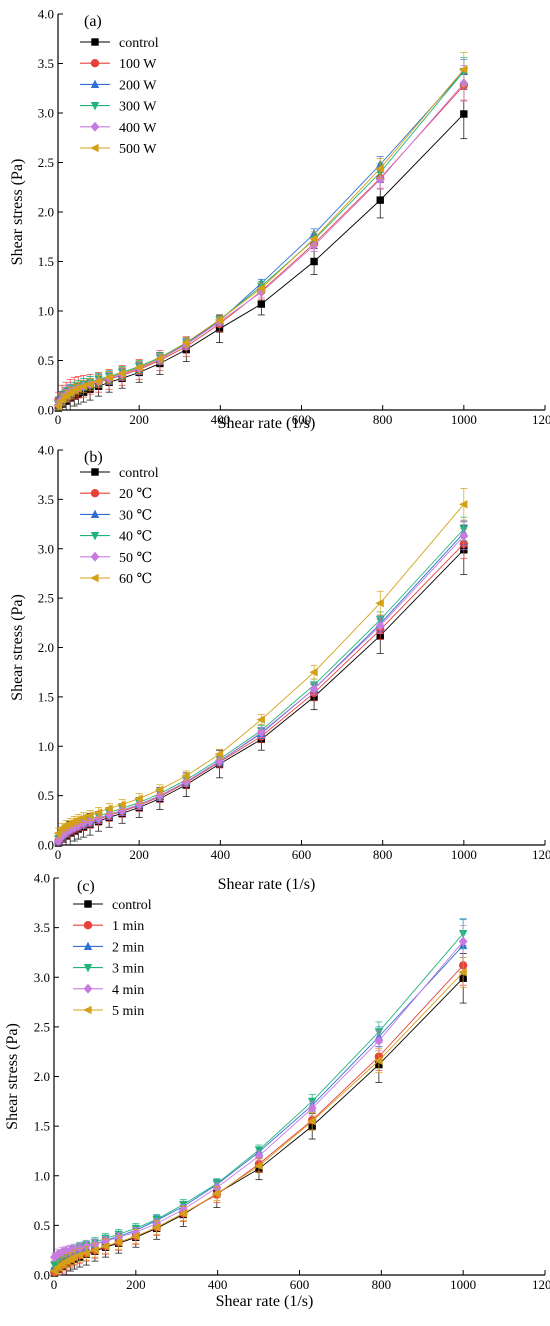 The width and height of the screenshot is (550, 1326). What do you see at coordinates (46, 212) in the screenshot?
I see `y-tick-label: 2.0` at bounding box center [46, 212].